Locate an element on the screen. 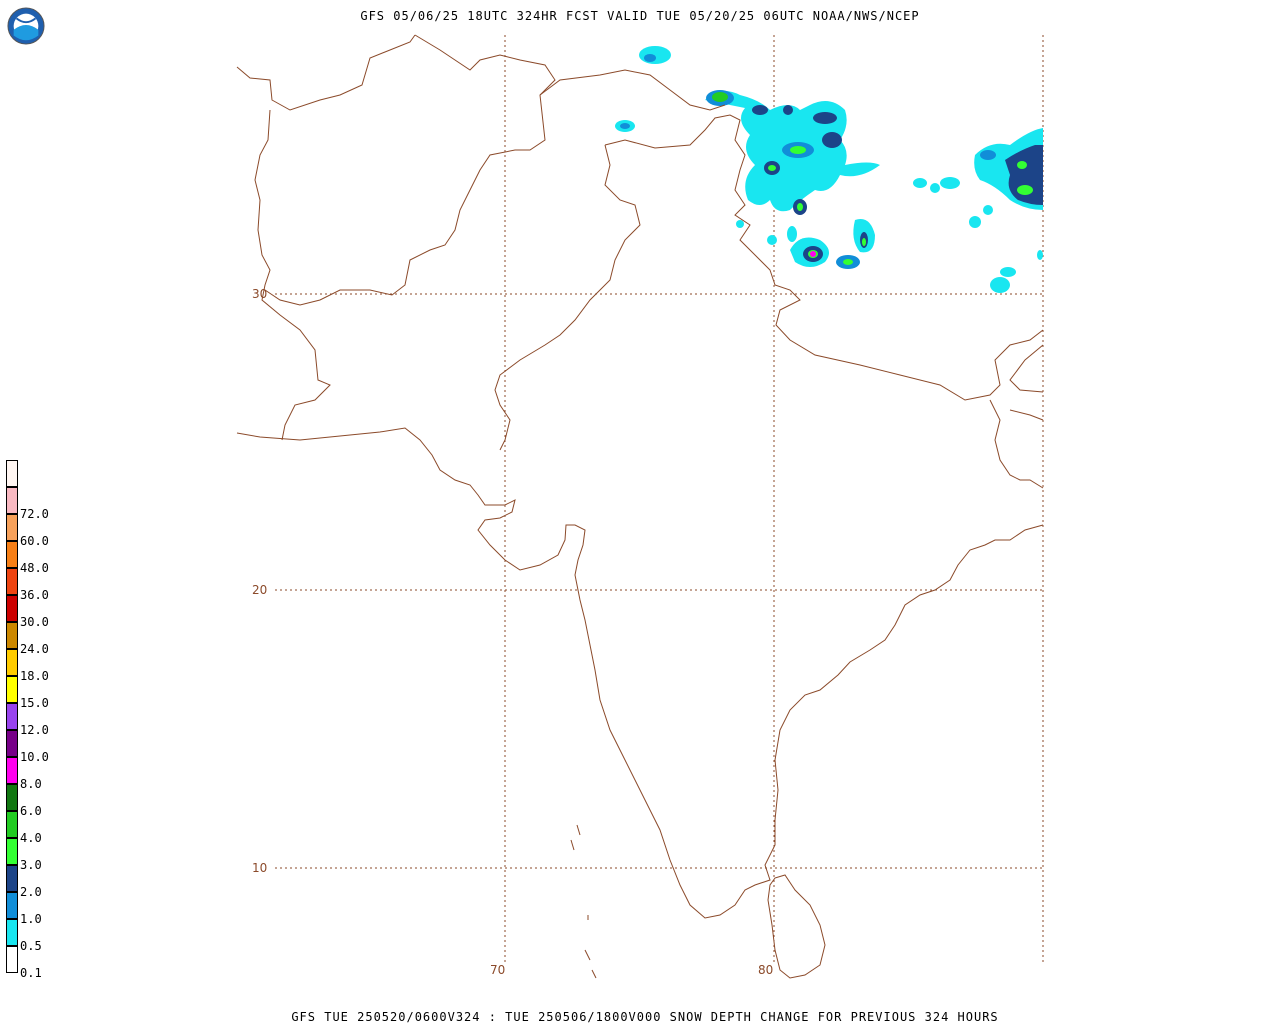 The height and width of the screenshot is (1024, 1280). legend-label: 12.0 is located at coordinates (34, 730).